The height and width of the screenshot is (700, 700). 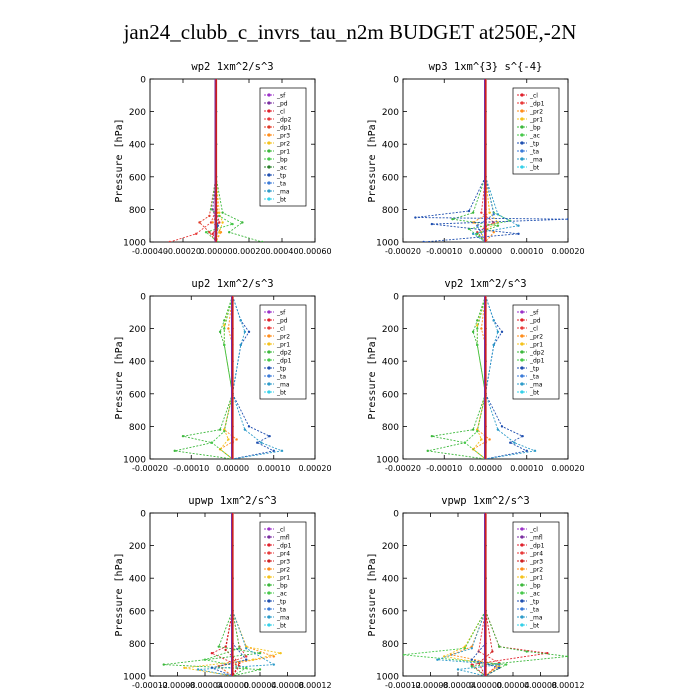 What do you see at coordinates (212, 594) in the screenshot?
I see `series-line-bp` at bounding box center [212, 594].